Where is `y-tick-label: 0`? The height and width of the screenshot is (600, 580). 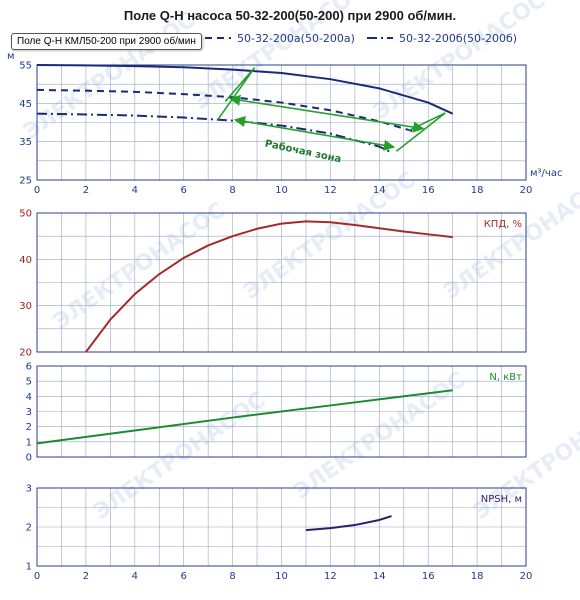
y-tick-label: 0 is located at coordinates (29, 458).